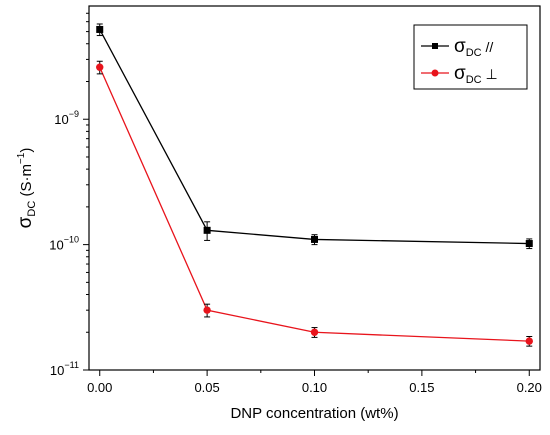  Describe the element at coordinates (71, 365) in the screenshot. I see `y-tick-exponent: −11` at that location.